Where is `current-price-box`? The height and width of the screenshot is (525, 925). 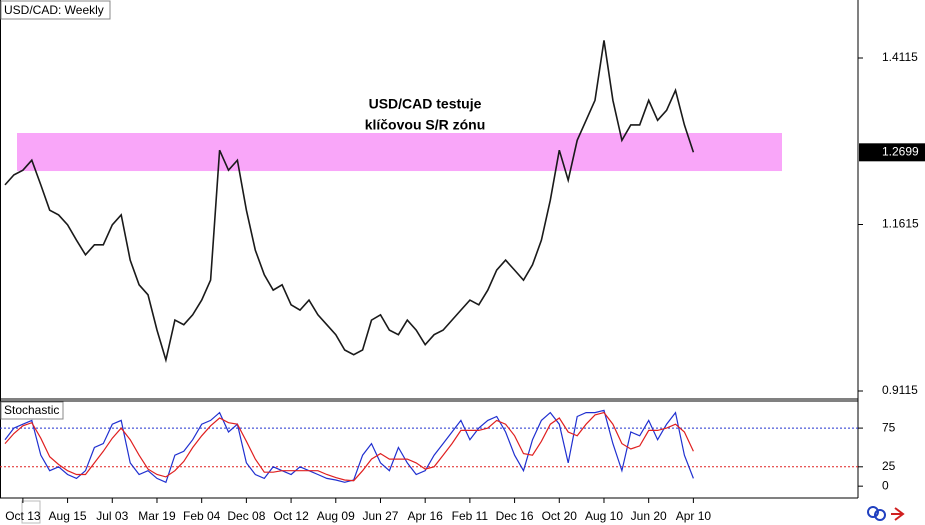
current-price-box is located at coordinates (892, 152).